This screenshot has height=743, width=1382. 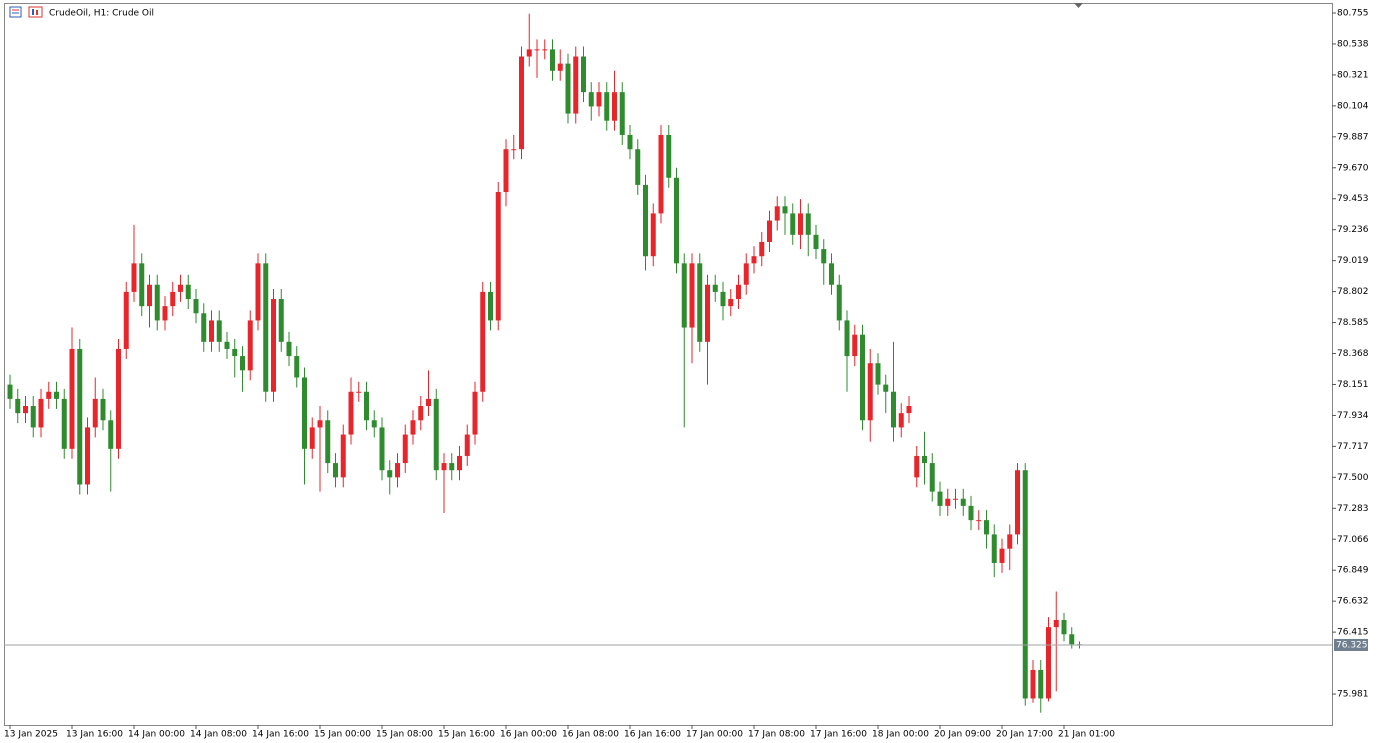 What do you see at coordinates (1078, 5) in the screenshot?
I see `shift-marker` at bounding box center [1078, 5].